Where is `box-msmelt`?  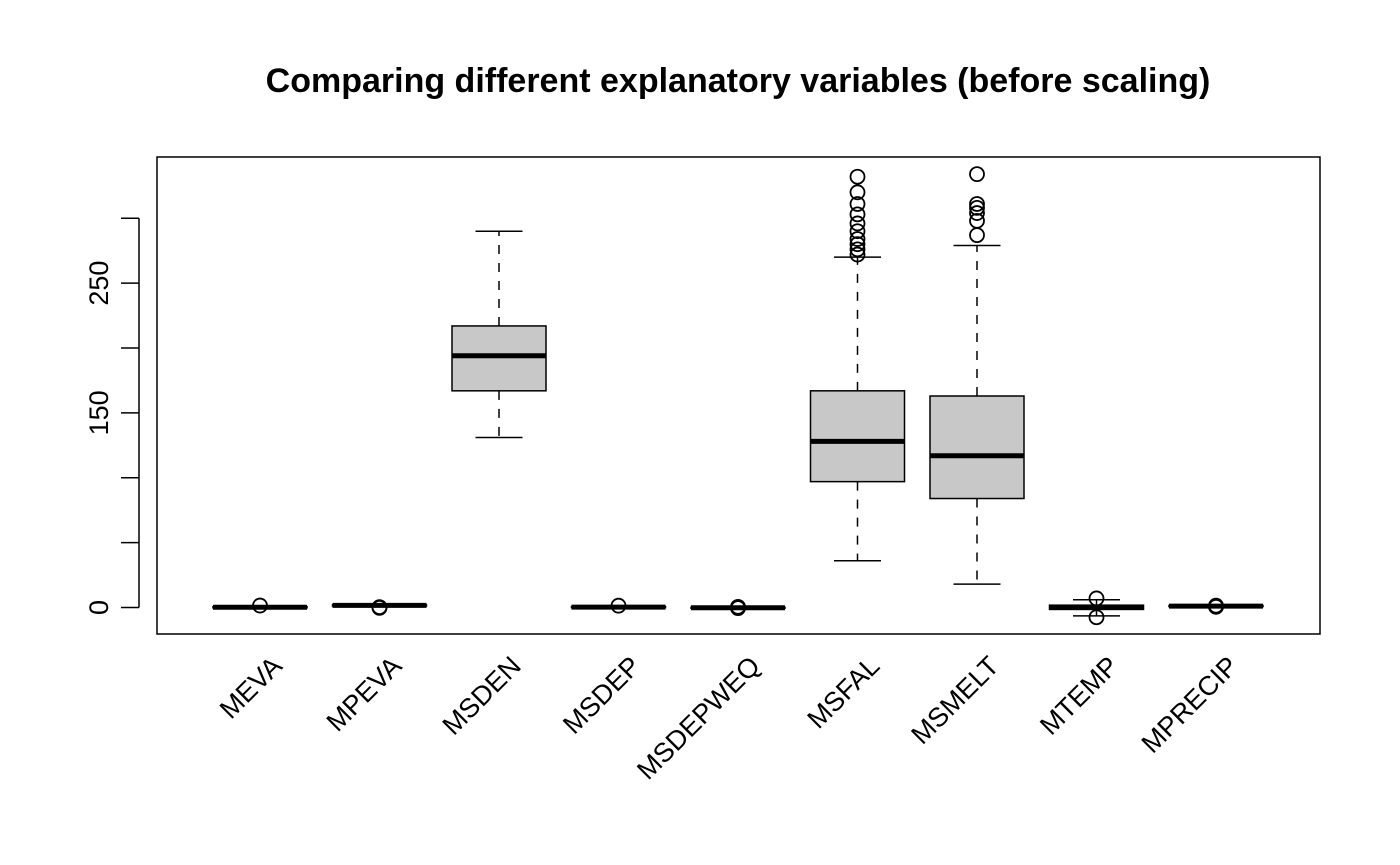 box-msmelt is located at coordinates (977, 375).